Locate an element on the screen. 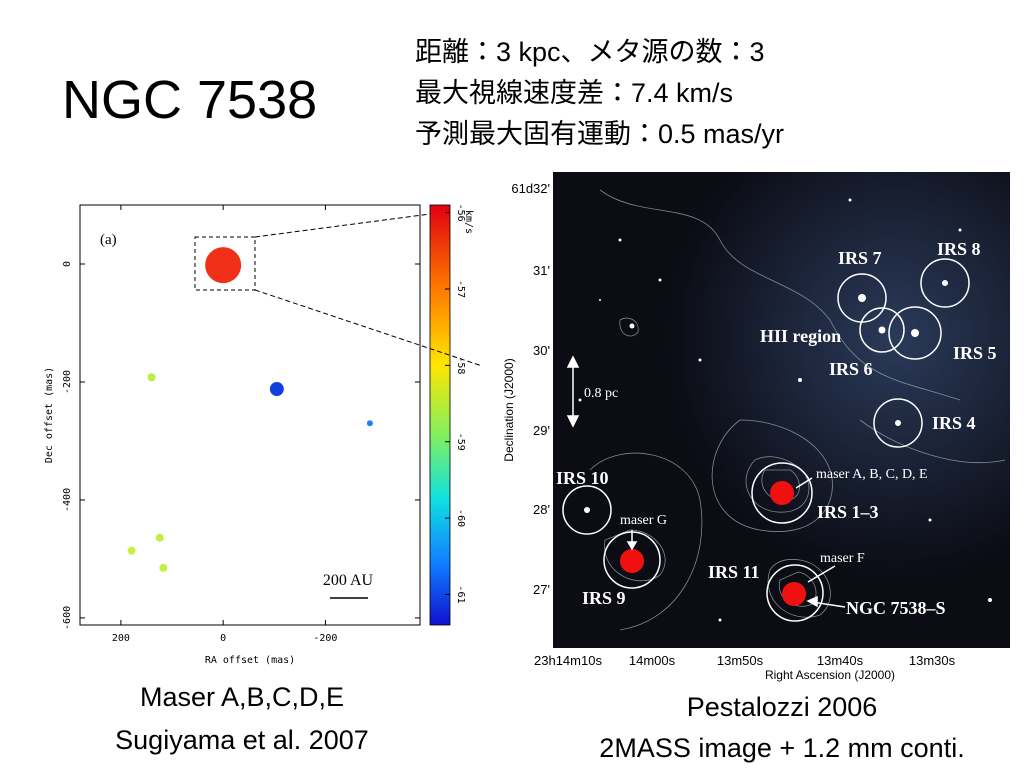 Image resolution: width=1024 pixels, height=768 pixels. x-tick-label: 0 is located at coordinates (223, 638).